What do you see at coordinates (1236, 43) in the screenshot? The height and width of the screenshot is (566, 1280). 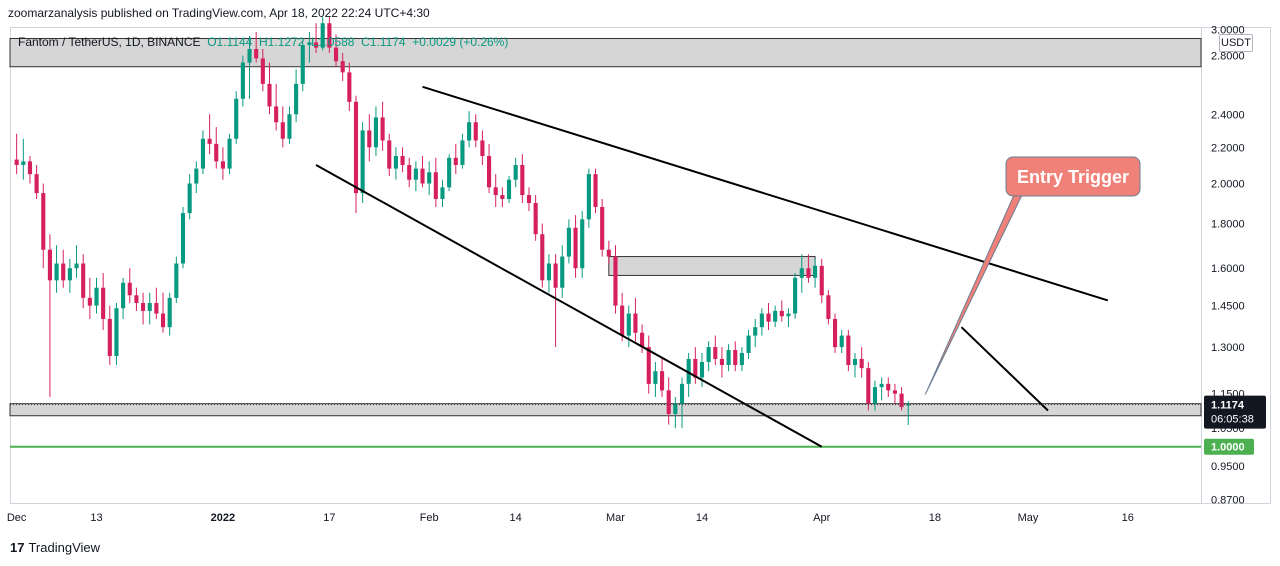 I see `currency-button: USDT` at bounding box center [1236, 43].